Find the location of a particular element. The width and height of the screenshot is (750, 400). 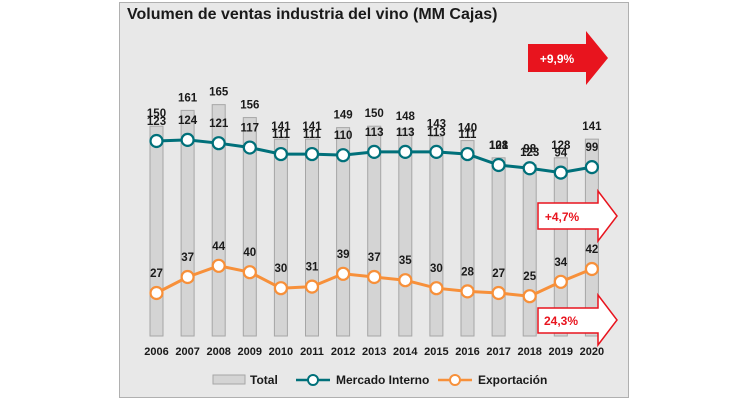

label-mercado-2011: 111 is located at coordinates (312, 135).